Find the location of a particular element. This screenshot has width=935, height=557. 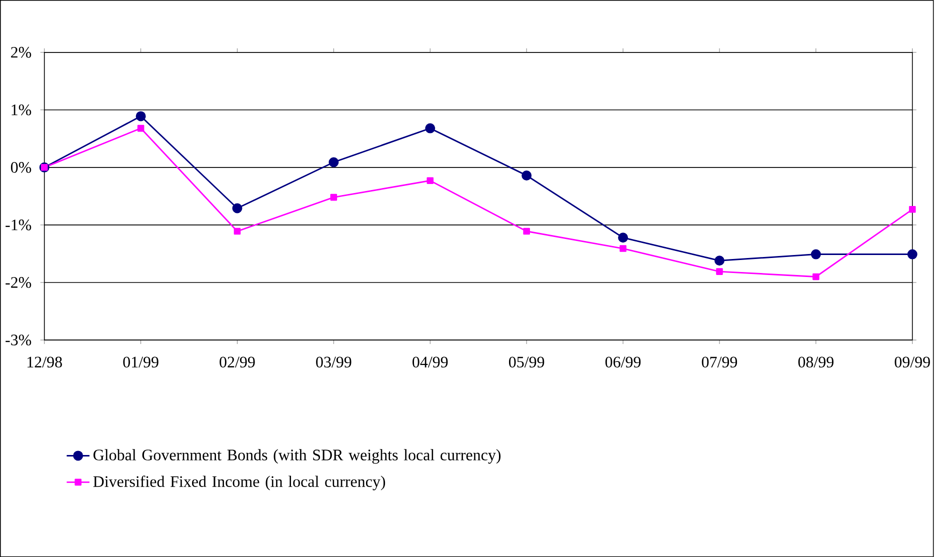

x-tick-label: 02/99 is located at coordinates (237, 362).